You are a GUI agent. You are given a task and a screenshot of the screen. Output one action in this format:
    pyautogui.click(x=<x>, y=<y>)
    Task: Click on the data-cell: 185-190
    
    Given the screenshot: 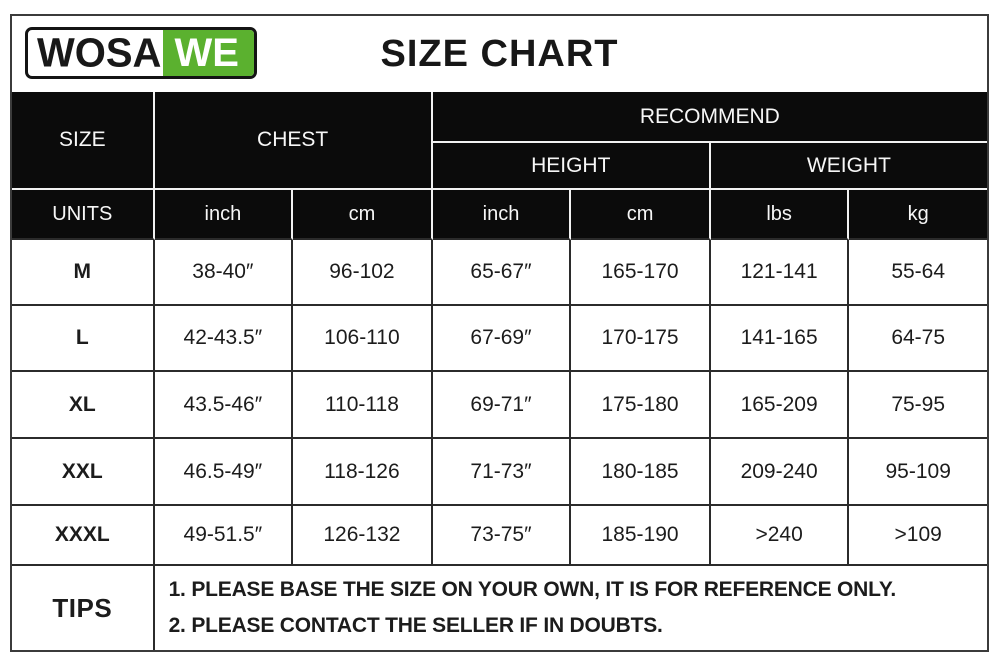 What is the action you would take?
    pyautogui.click(x=641, y=536)
    